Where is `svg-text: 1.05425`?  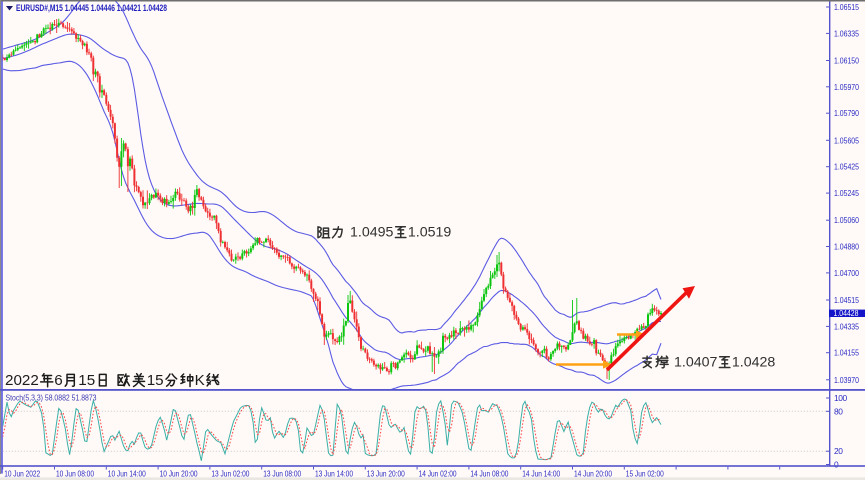
svg-text: 1.05425 is located at coordinates (846, 167).